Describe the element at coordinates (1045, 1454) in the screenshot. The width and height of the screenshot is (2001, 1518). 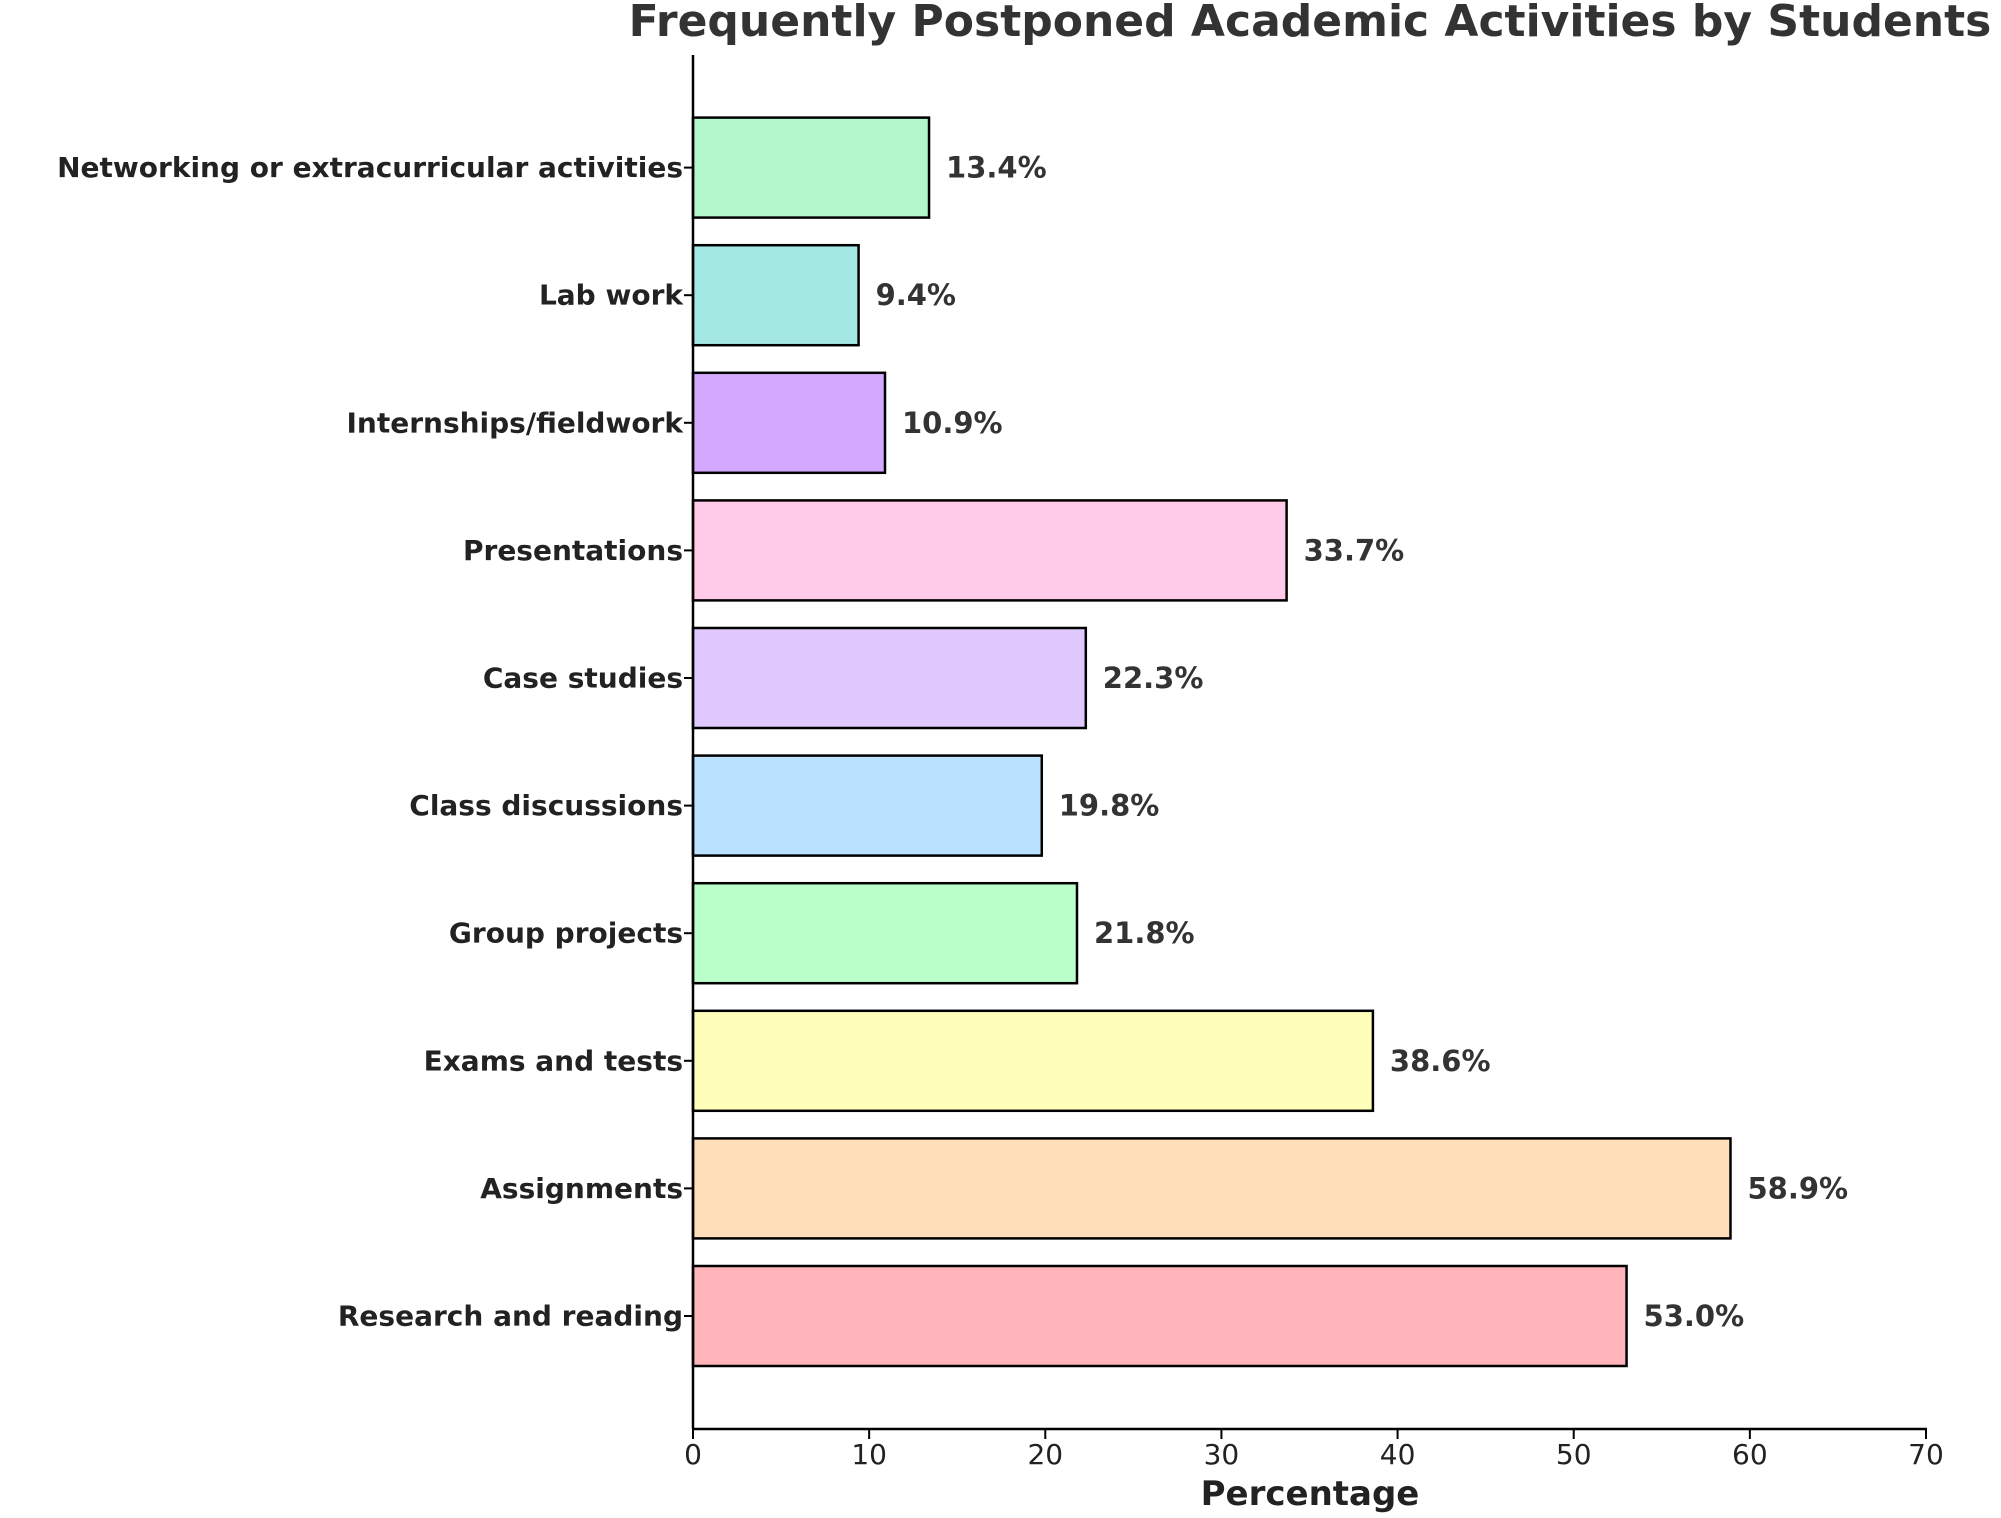
I see `x-tick-label: 20` at that location.